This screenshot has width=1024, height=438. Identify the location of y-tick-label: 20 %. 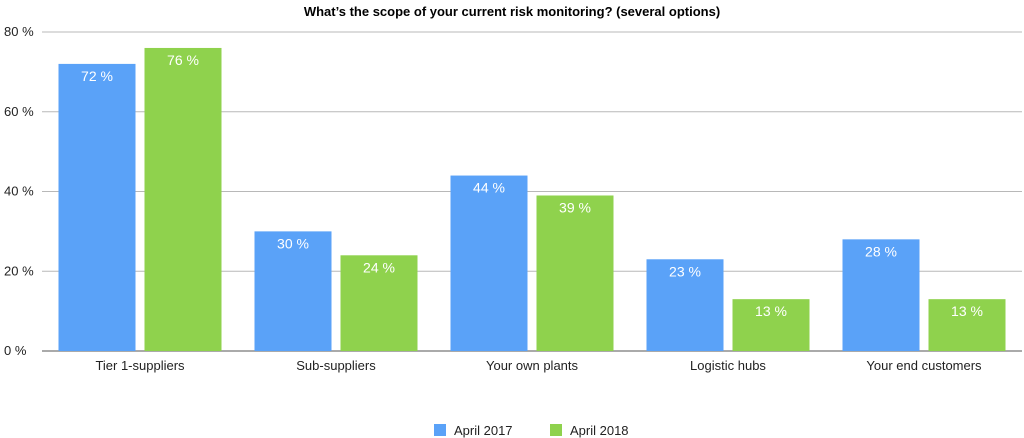
(19, 270).